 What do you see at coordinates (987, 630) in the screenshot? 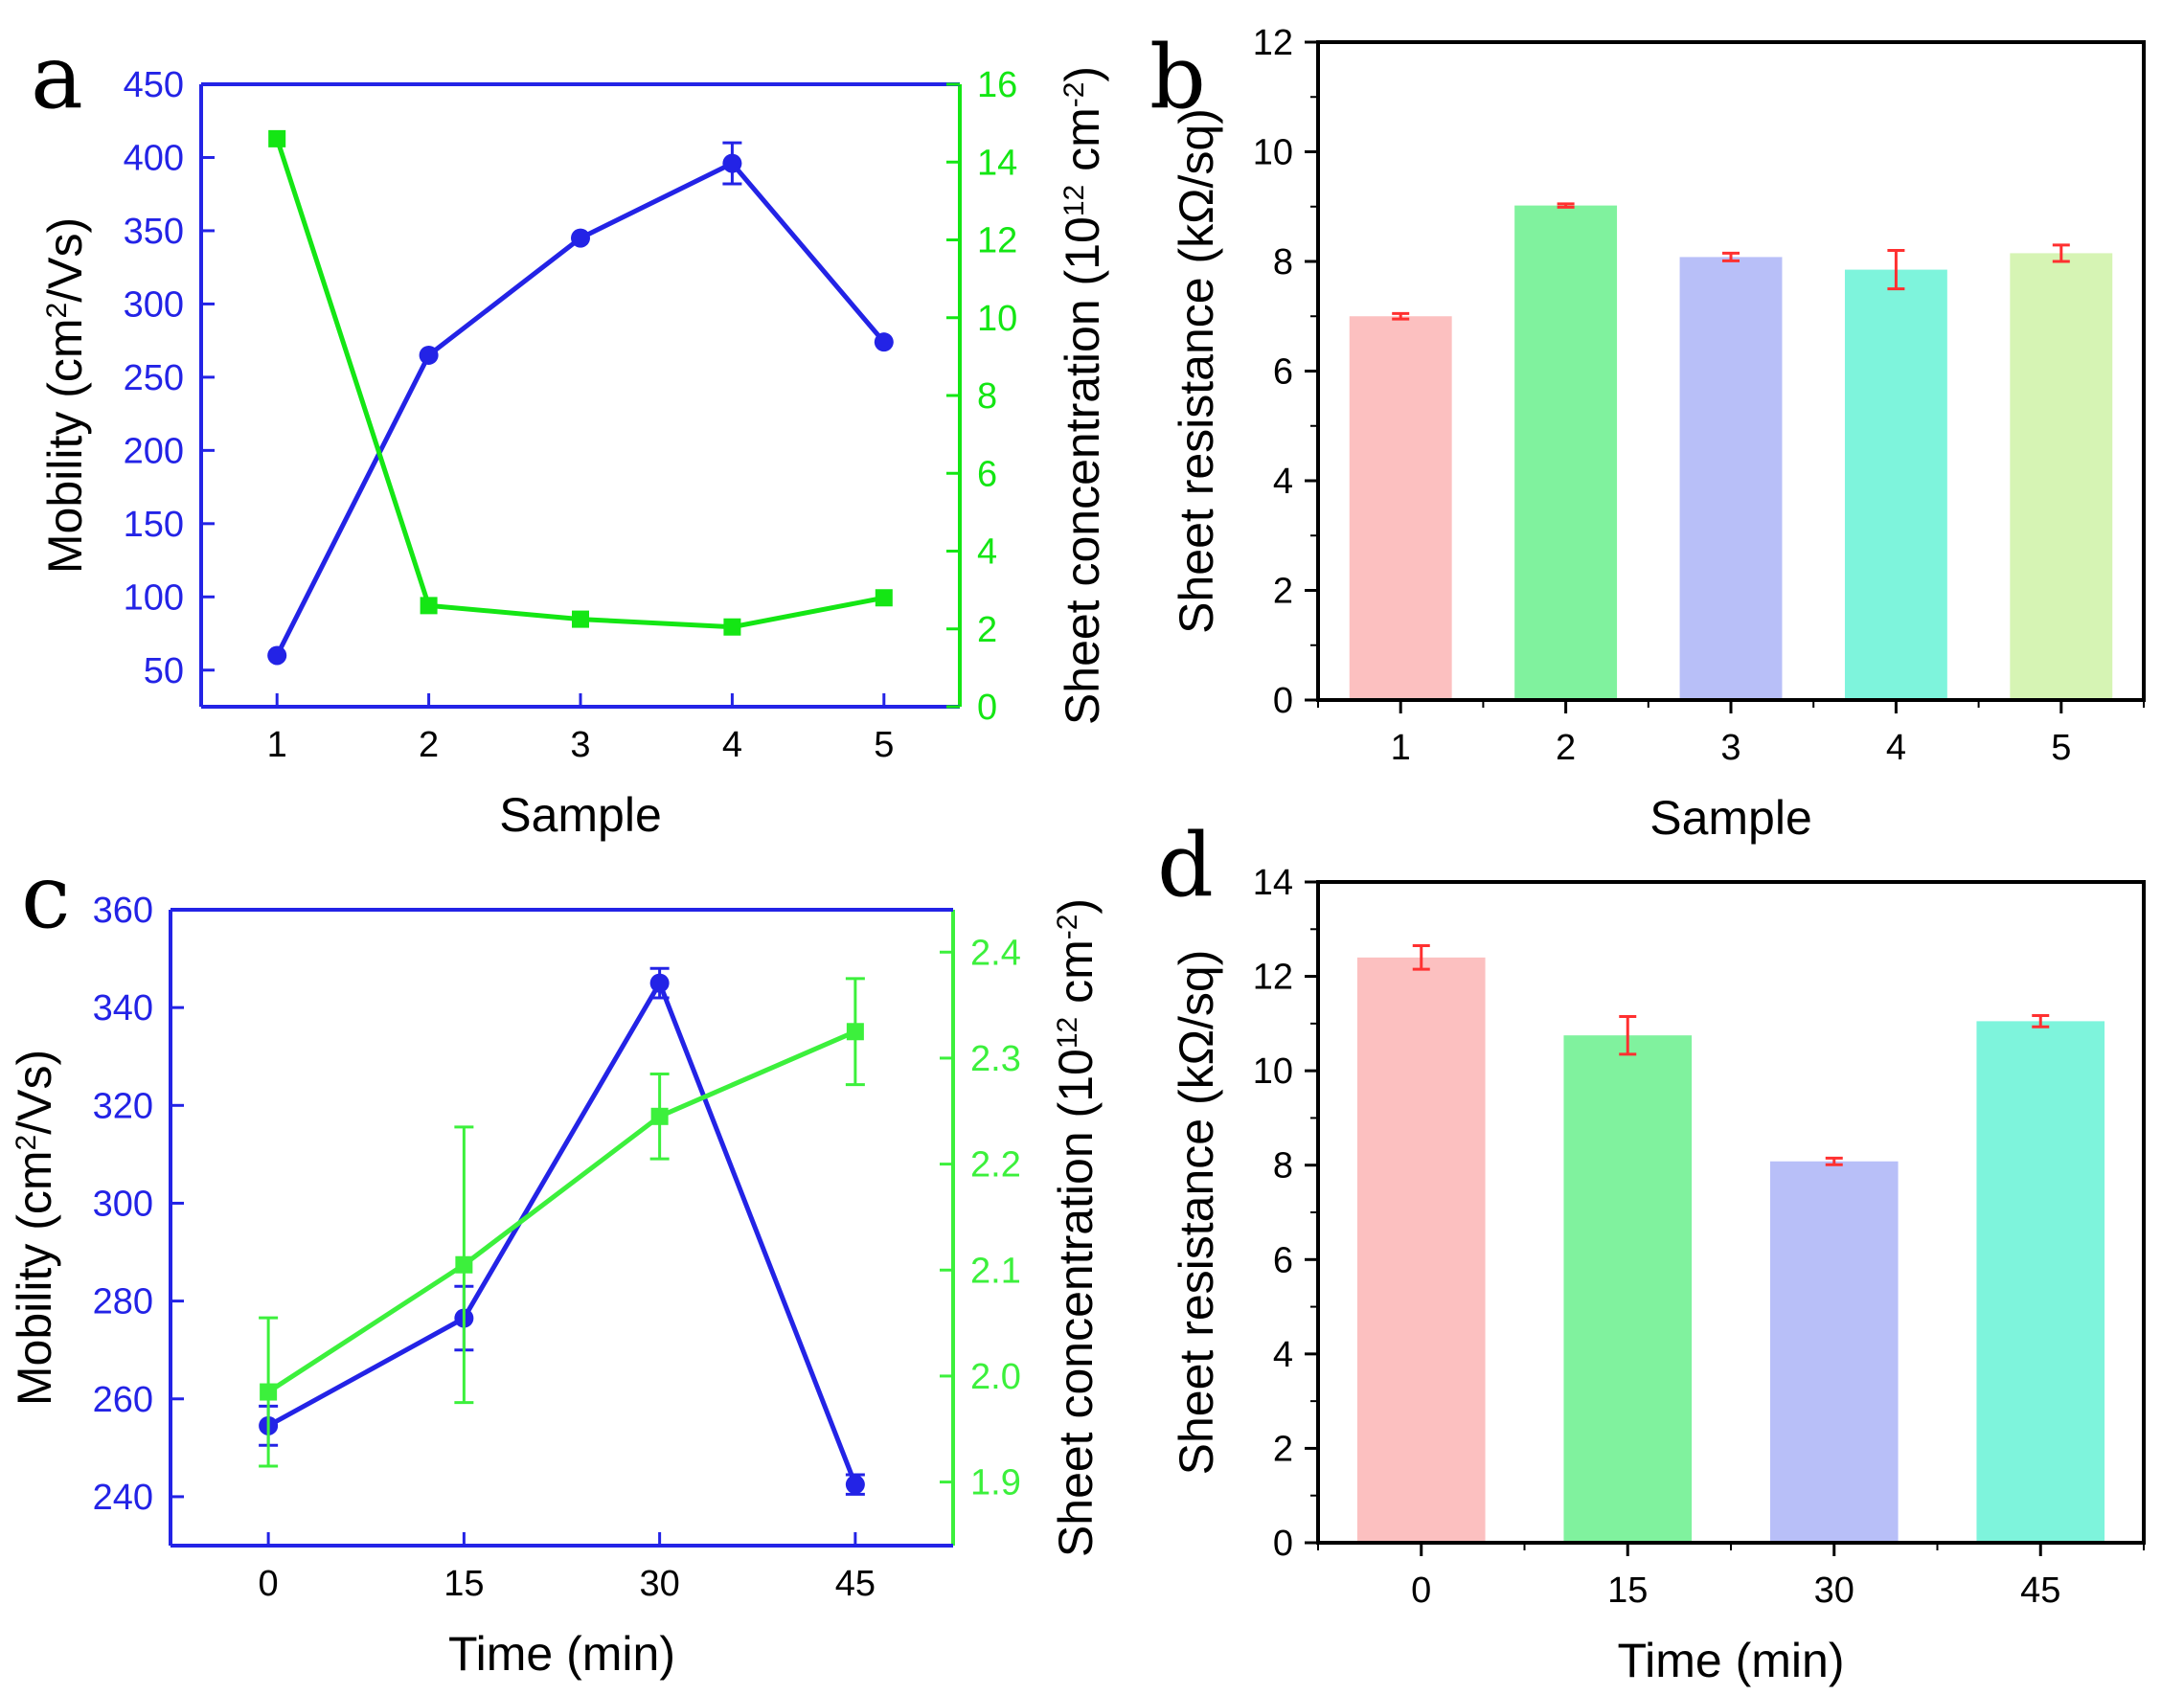
I see `y2-tick-label: 2` at bounding box center [987, 630].